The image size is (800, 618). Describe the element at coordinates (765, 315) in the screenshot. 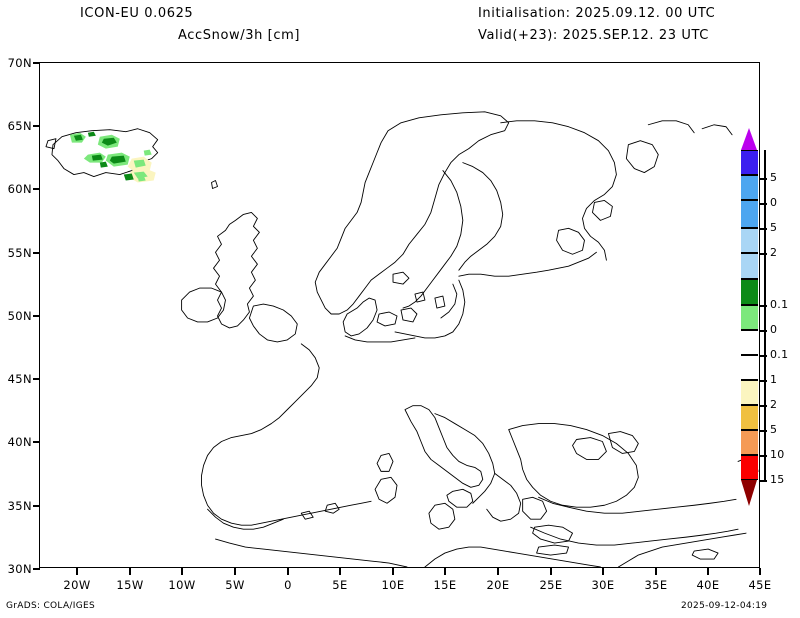

I see `colorbar-axis-line` at that location.